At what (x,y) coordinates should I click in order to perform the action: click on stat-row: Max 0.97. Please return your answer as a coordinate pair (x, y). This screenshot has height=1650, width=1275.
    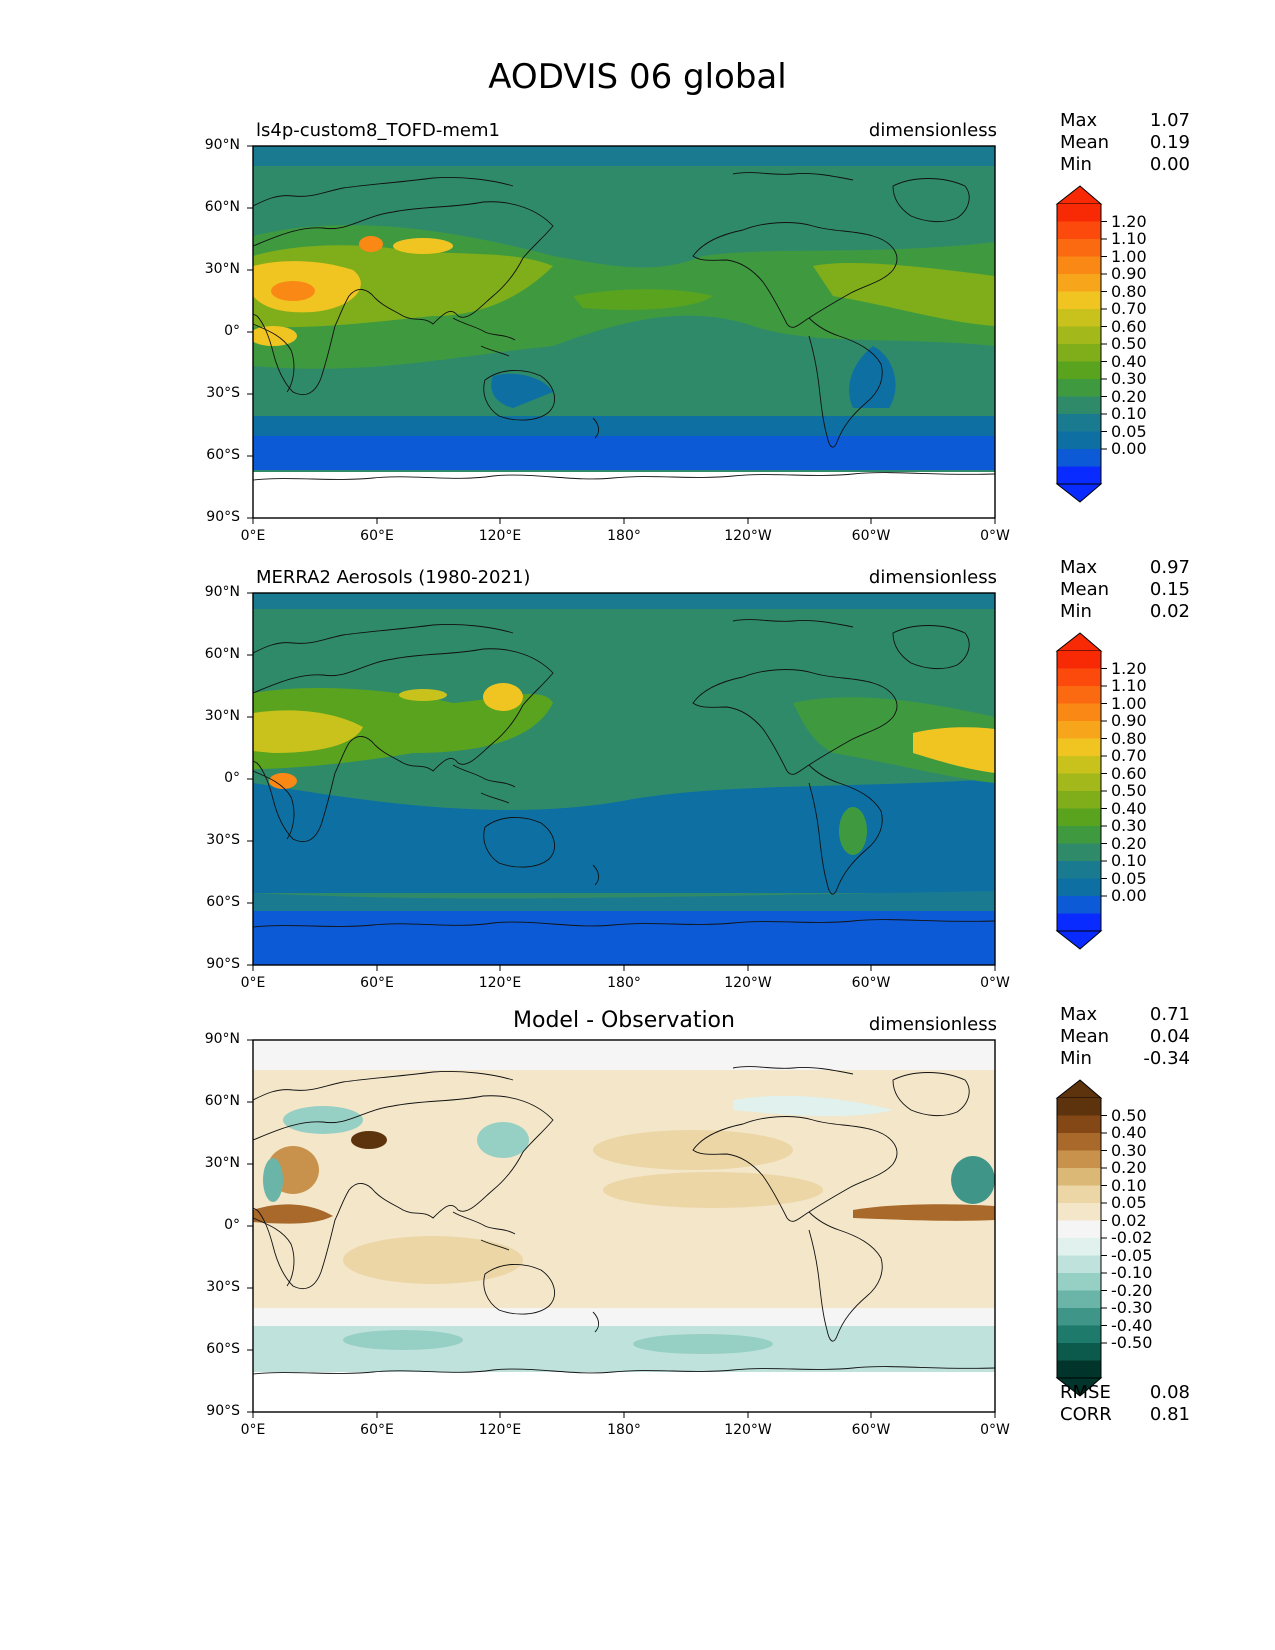
    Looking at the image, I should click on (1125, 568).